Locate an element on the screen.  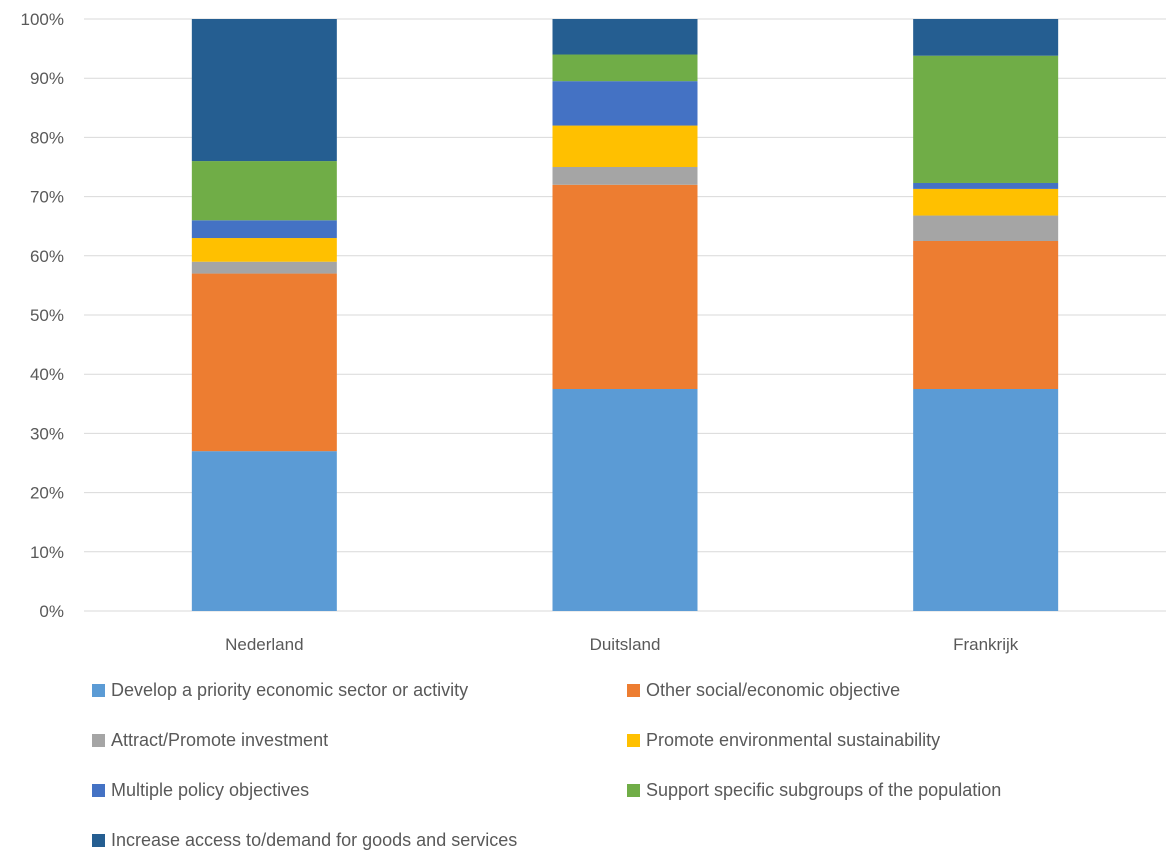
y-tick-label: 100% is located at coordinates (42, 19).